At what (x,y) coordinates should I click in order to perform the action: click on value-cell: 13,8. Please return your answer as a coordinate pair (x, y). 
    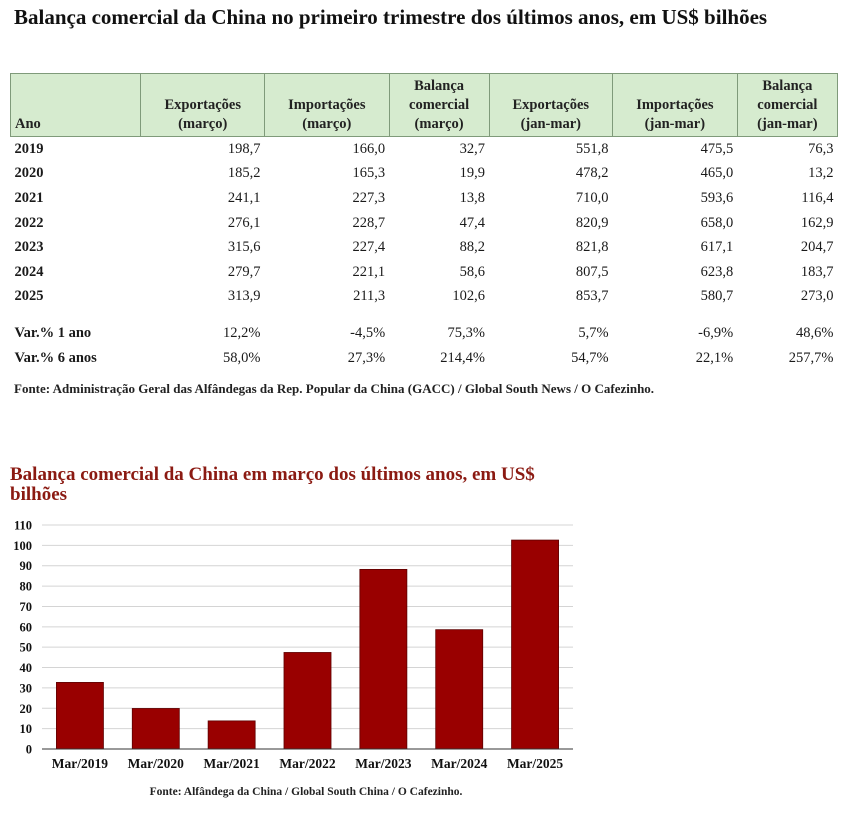
    Looking at the image, I should click on (472, 197).